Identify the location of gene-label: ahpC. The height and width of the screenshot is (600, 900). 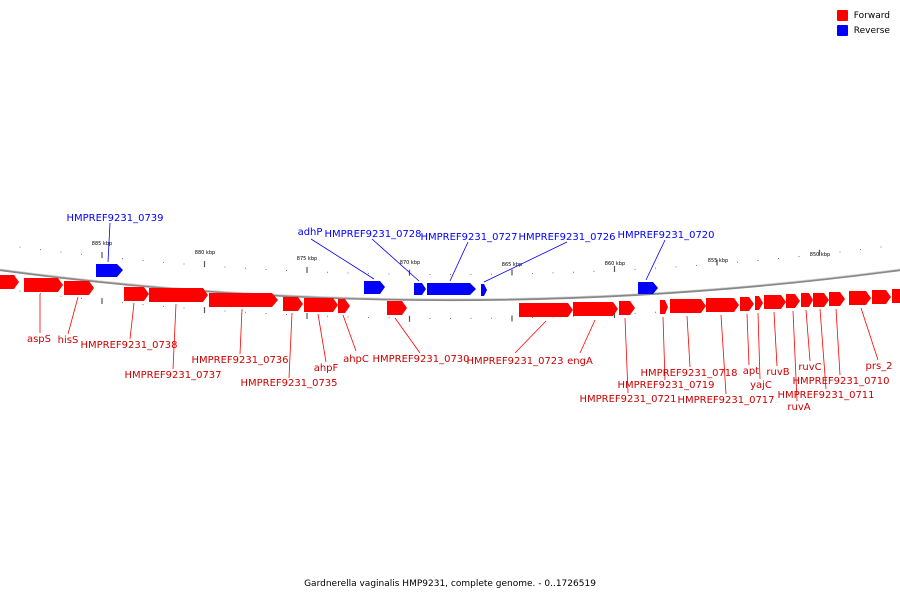
(356, 359).